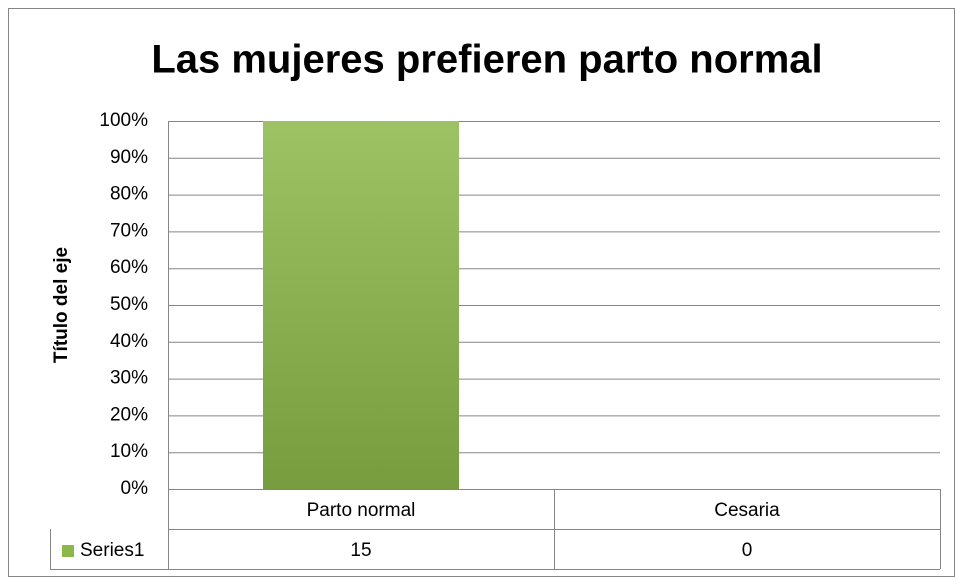 This screenshot has height=579, width=957. What do you see at coordinates (129, 157) in the screenshot?
I see `y-tick-label: 90%` at bounding box center [129, 157].